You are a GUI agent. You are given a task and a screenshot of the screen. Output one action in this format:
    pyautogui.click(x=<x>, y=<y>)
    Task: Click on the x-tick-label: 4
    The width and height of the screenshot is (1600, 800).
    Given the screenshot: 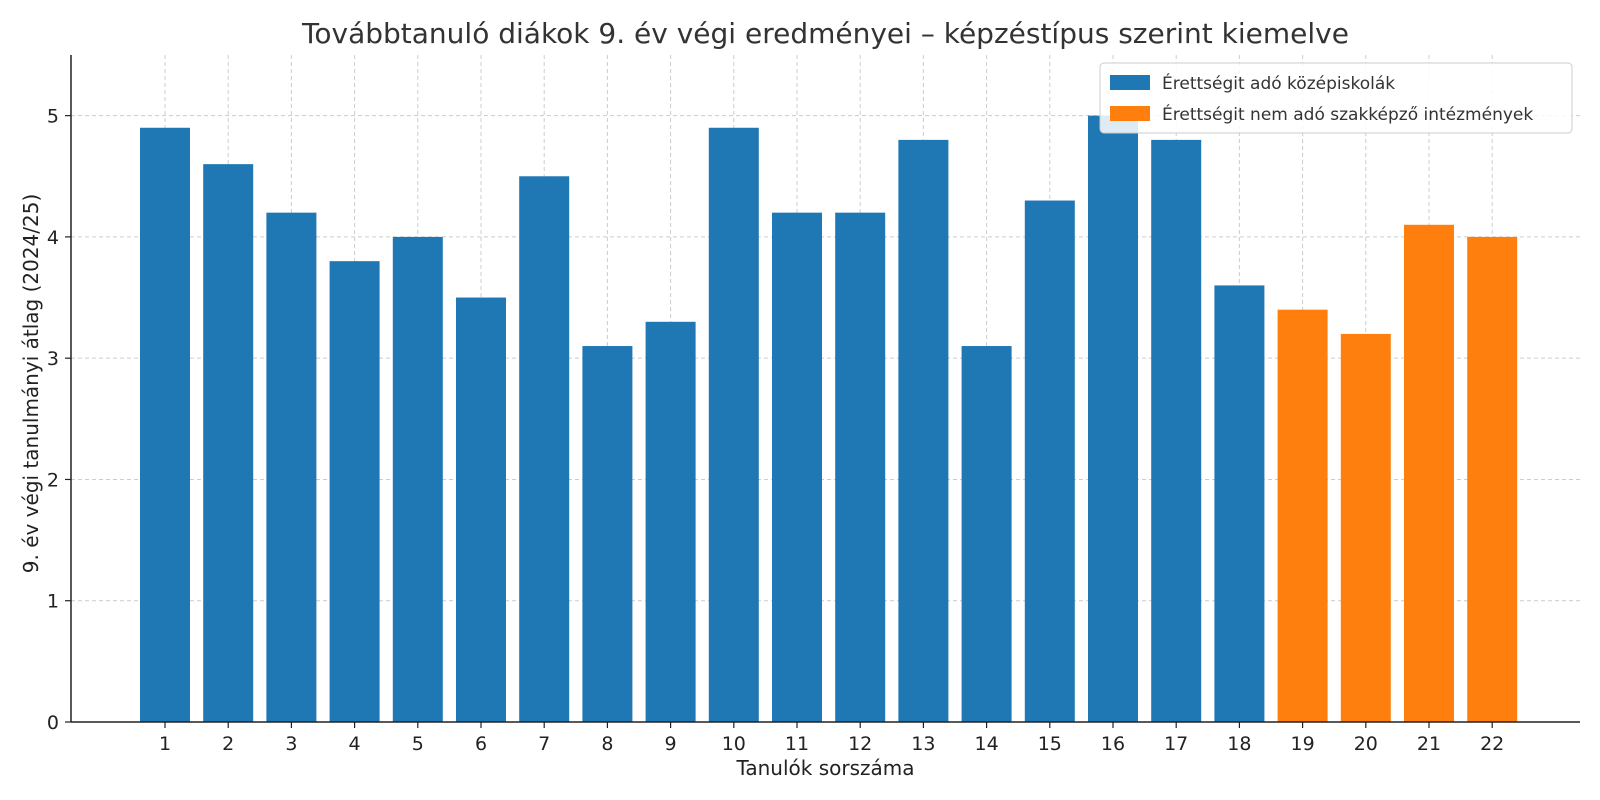 What is the action you would take?
    pyautogui.click(x=355, y=744)
    